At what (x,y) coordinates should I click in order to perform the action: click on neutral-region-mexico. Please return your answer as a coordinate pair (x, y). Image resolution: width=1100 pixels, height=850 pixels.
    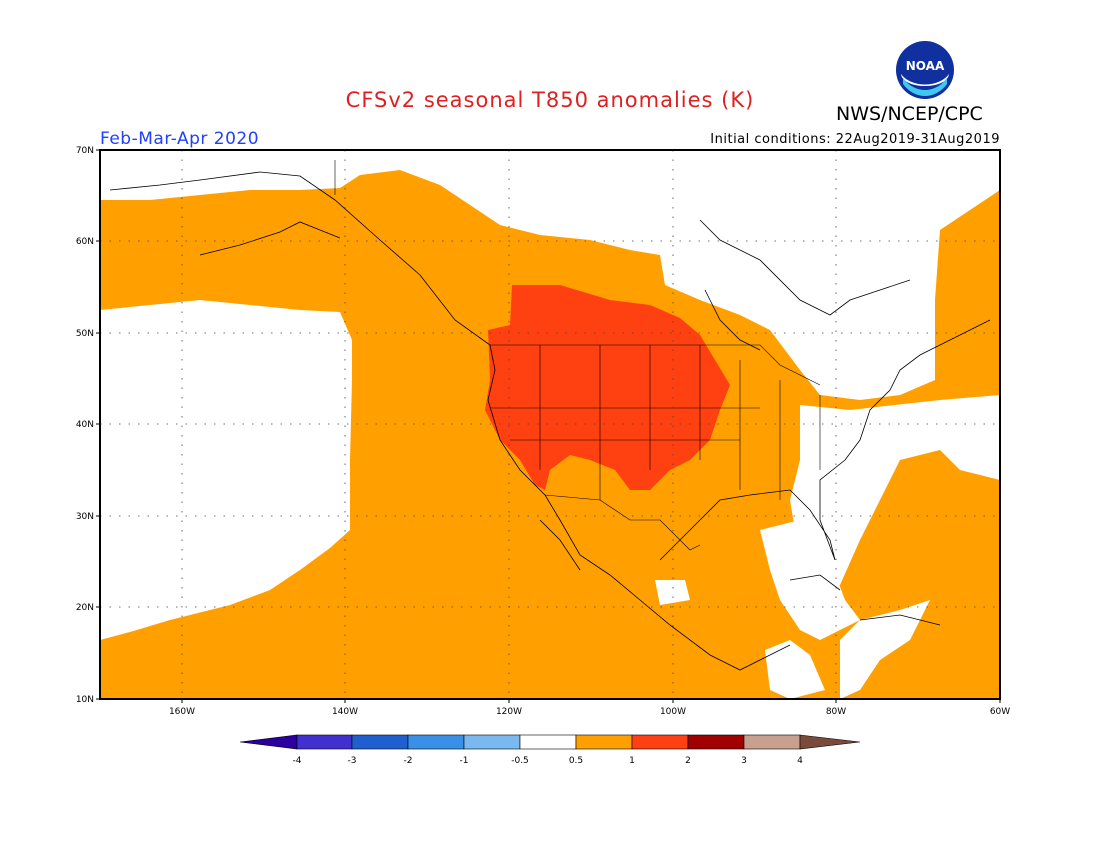
    Looking at the image, I should click on (672, 592).